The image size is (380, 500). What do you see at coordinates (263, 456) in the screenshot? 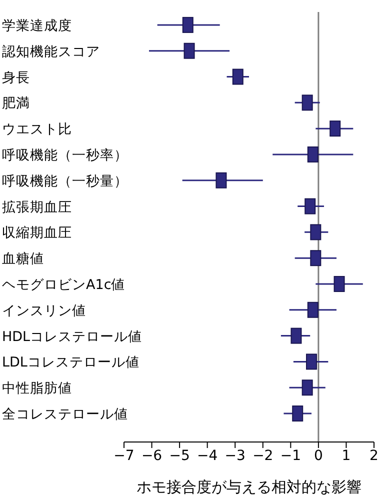
I see `x-tick-label: −2` at bounding box center [263, 456].